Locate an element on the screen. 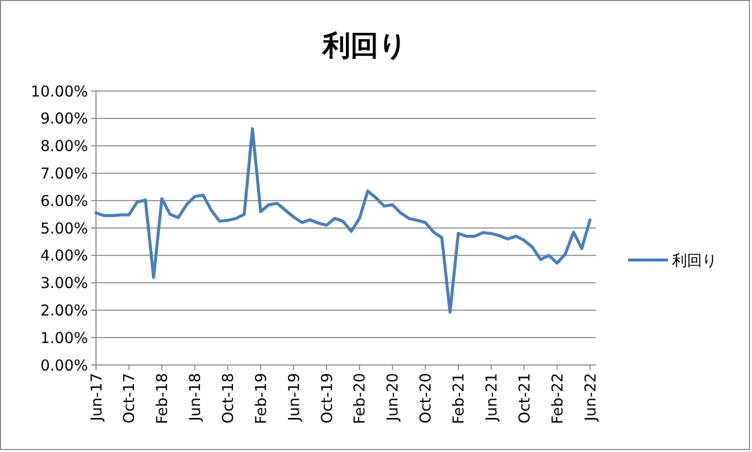  y-tick-label: 8.00% is located at coordinates (64, 146).